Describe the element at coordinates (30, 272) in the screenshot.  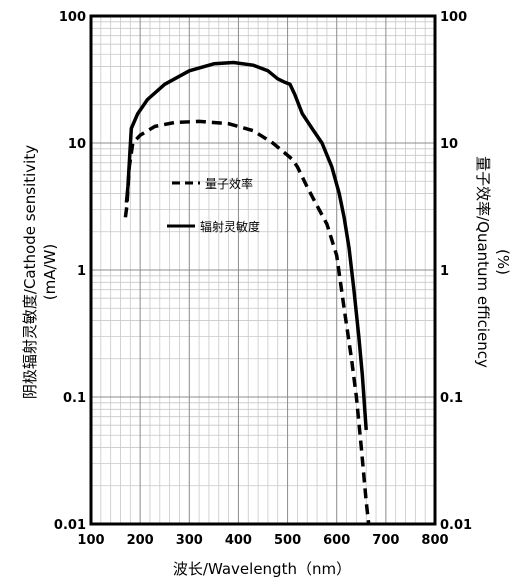
I see `y-axis-left-label-line1: 阴极辐射灵敏度/Cathode sensitivity` at that location.